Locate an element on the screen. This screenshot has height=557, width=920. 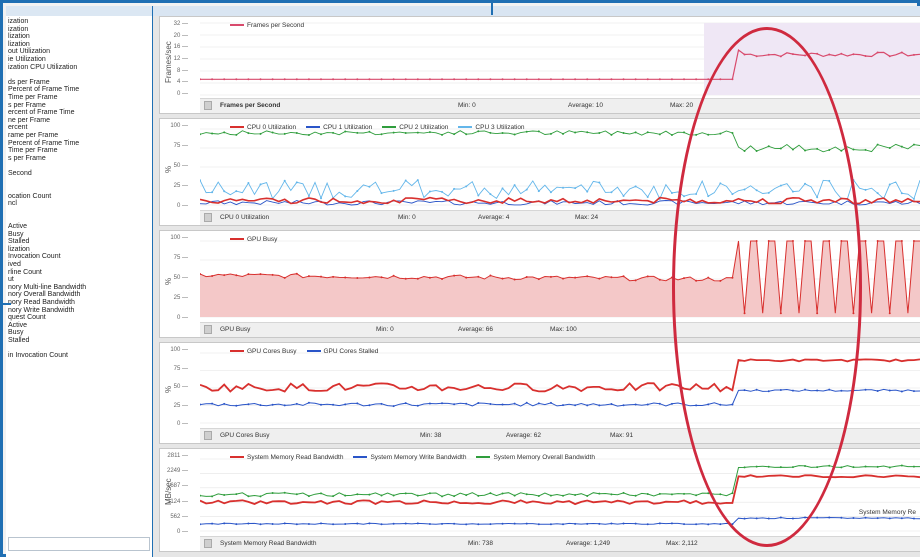
legend-item: CPU 1 Utilization is located at coordinates (339, 127).